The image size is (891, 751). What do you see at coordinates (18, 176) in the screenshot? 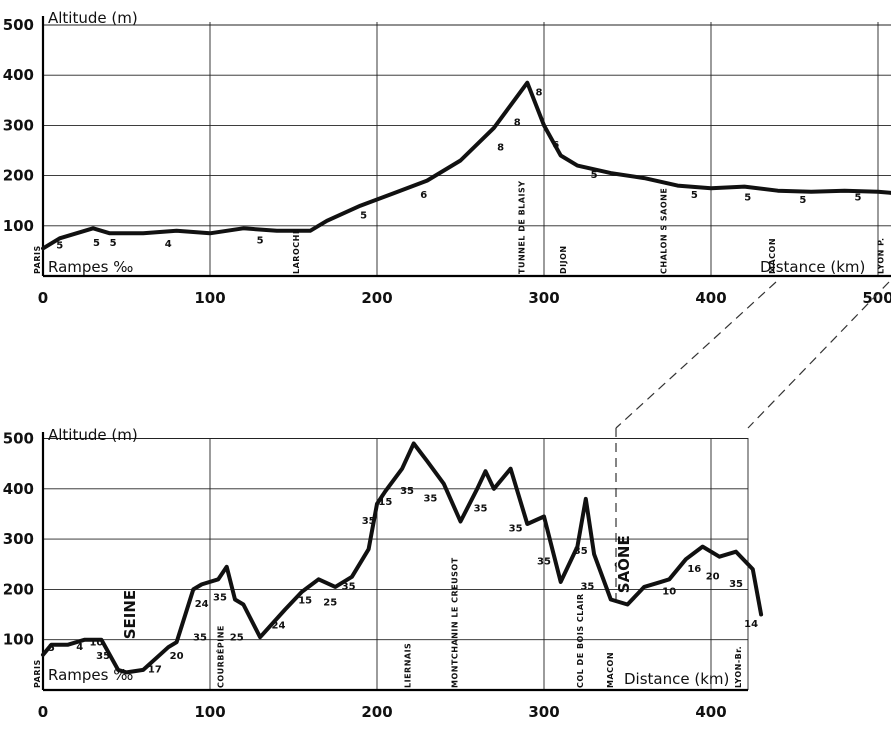
I see `top-ytick-200: 200` at bounding box center [18, 176].